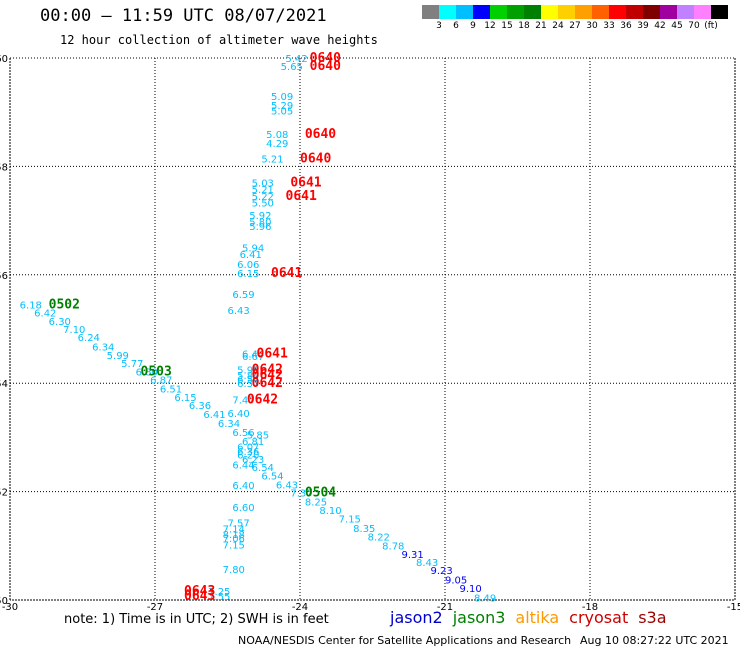 The height and width of the screenshot is (650, 740). Describe the element at coordinates (320, 493) in the screenshot. I see `time-label: 0504` at that location.